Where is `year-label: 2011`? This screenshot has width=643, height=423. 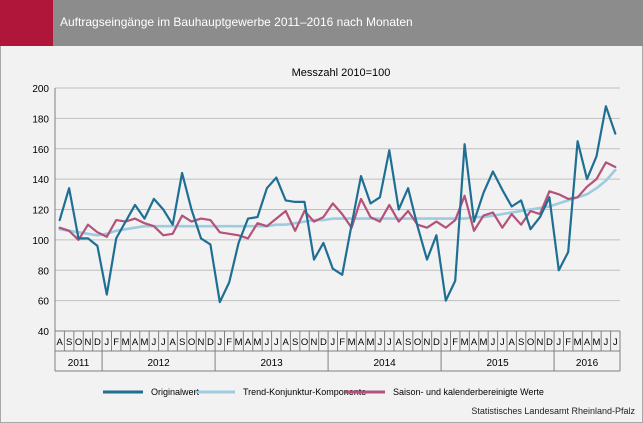 year-label: 2011 is located at coordinates (79, 363).